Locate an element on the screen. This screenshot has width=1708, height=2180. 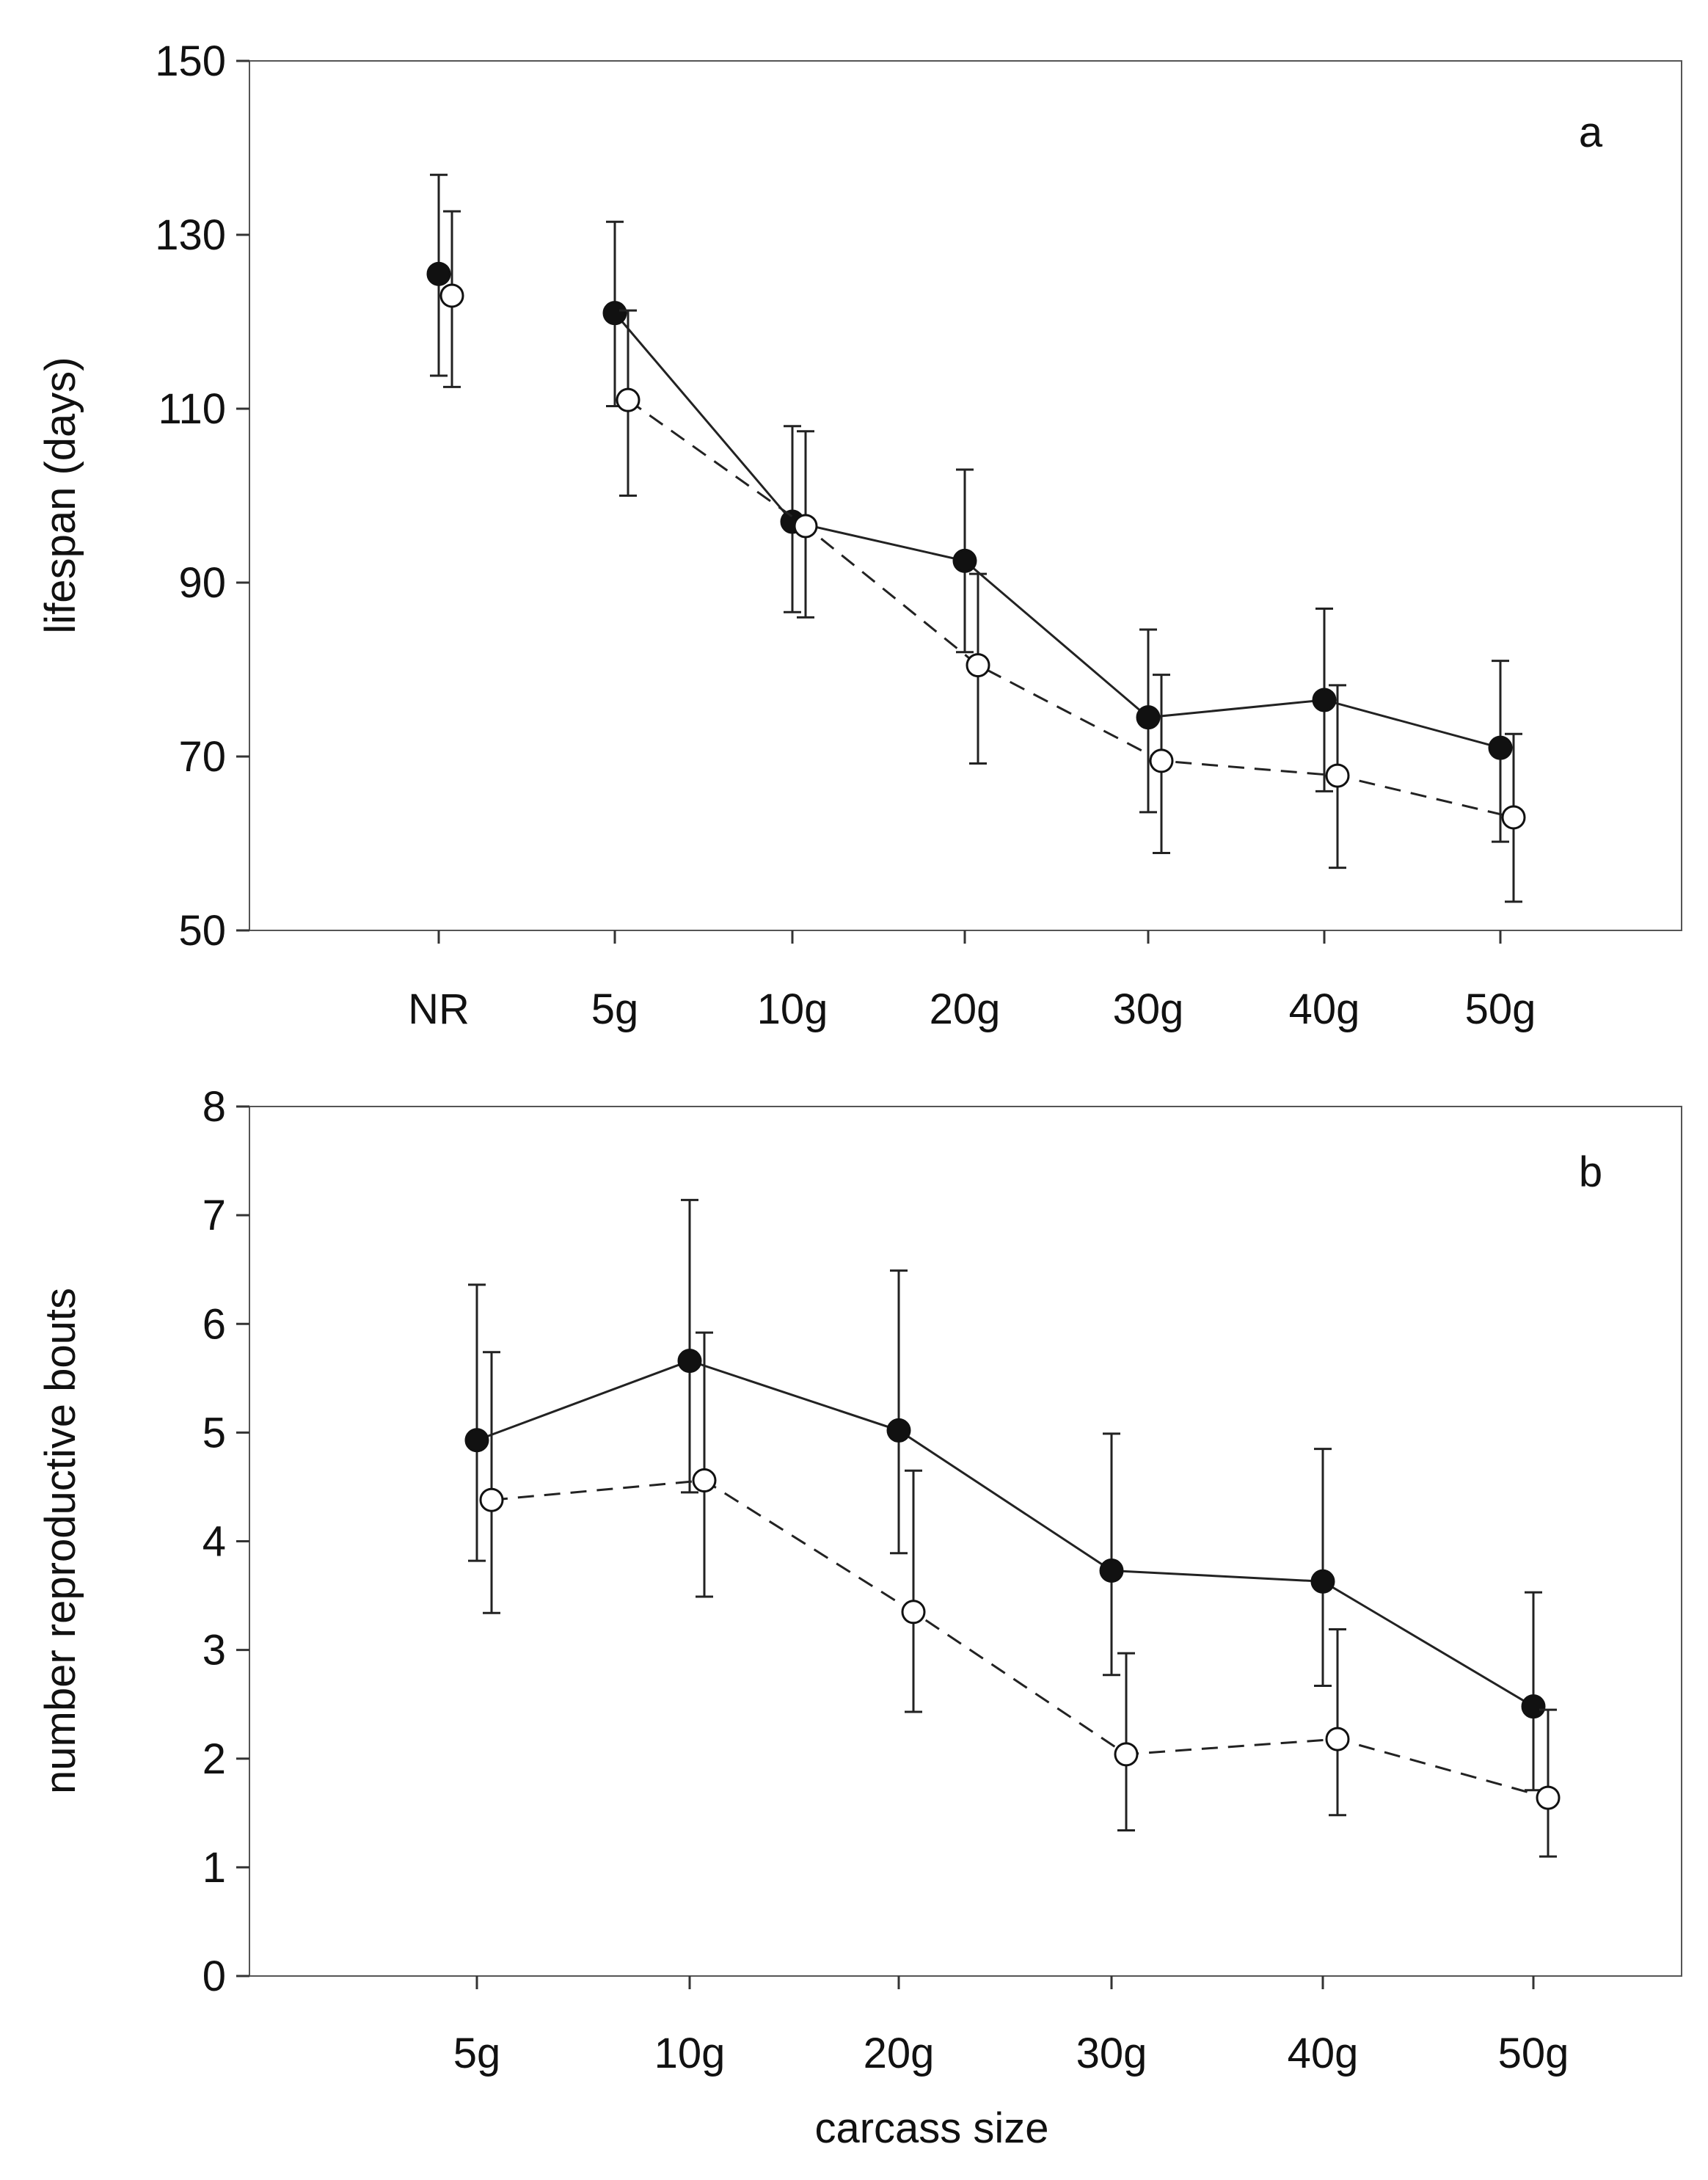
panel-b-y-tick-label-4: 4 is located at coordinates (214, 1542).